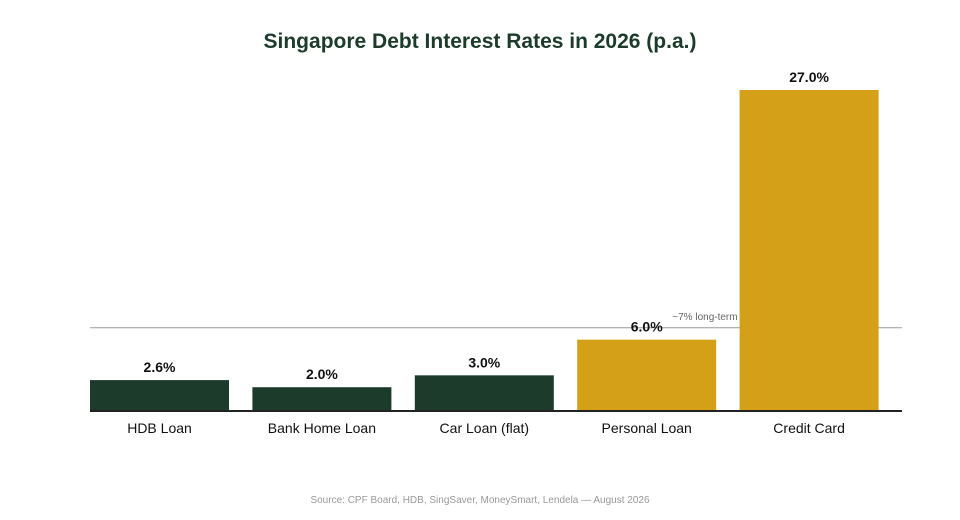  What do you see at coordinates (704, 317) in the screenshot?
I see `reference-line-label: ~7% long-term` at bounding box center [704, 317].